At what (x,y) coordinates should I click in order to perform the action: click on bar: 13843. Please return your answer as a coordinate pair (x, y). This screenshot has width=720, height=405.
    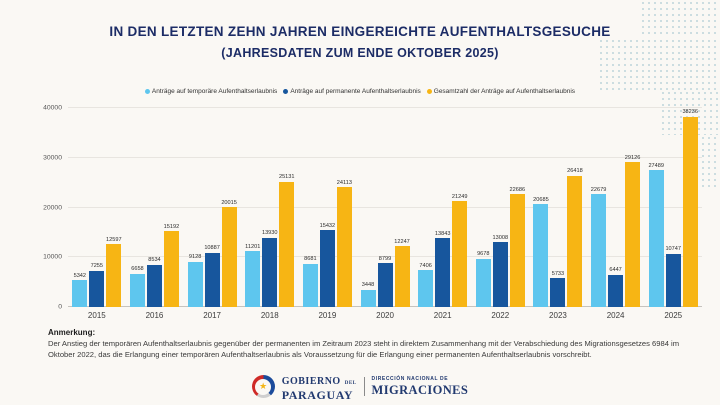
    Looking at the image, I should click on (442, 269).